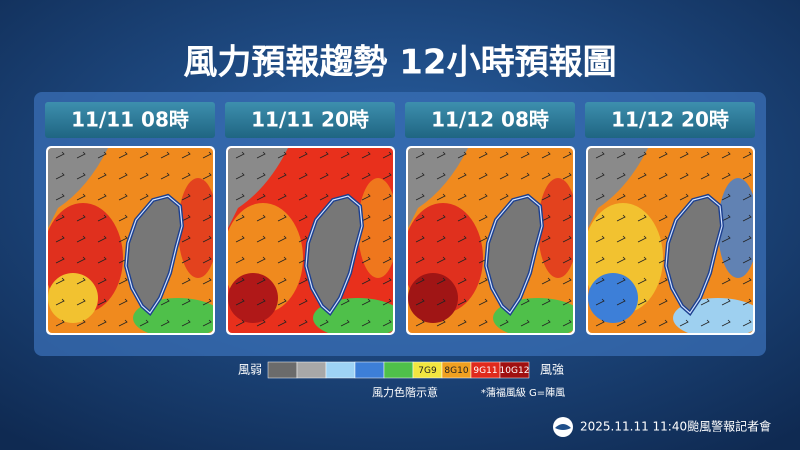  I want to click on wind-map, so click(670, 240).